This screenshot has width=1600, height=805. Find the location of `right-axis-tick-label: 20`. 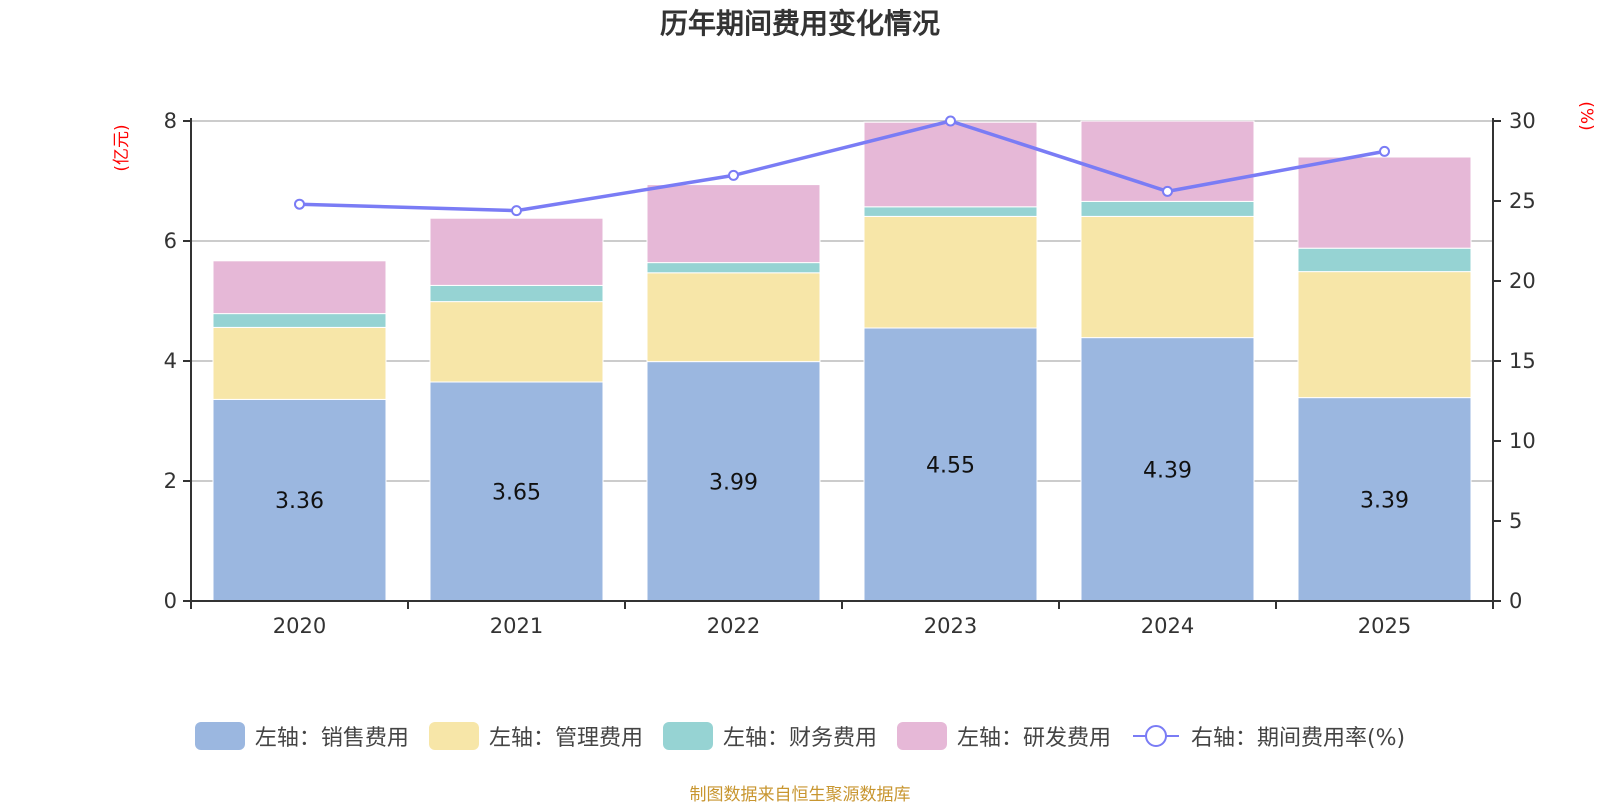

right-axis-tick-label: 20 is located at coordinates (1522, 281).